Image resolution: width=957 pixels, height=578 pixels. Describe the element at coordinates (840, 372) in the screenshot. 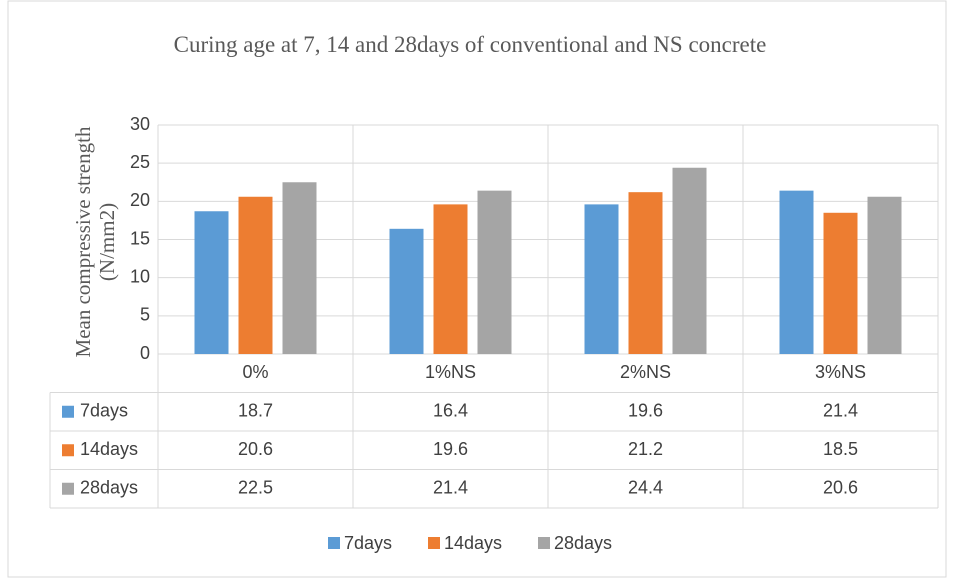

I see `x-tick-label: 3%NS` at that location.